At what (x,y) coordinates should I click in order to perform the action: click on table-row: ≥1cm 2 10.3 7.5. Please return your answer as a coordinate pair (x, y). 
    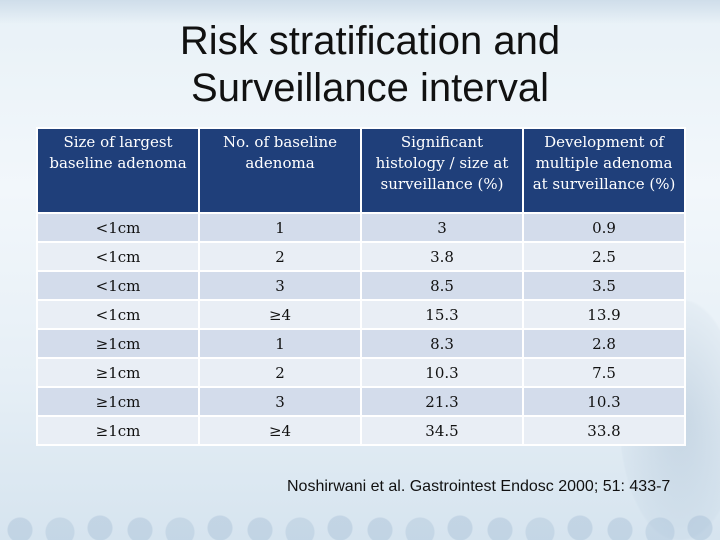
    Looking at the image, I should click on (361, 372).